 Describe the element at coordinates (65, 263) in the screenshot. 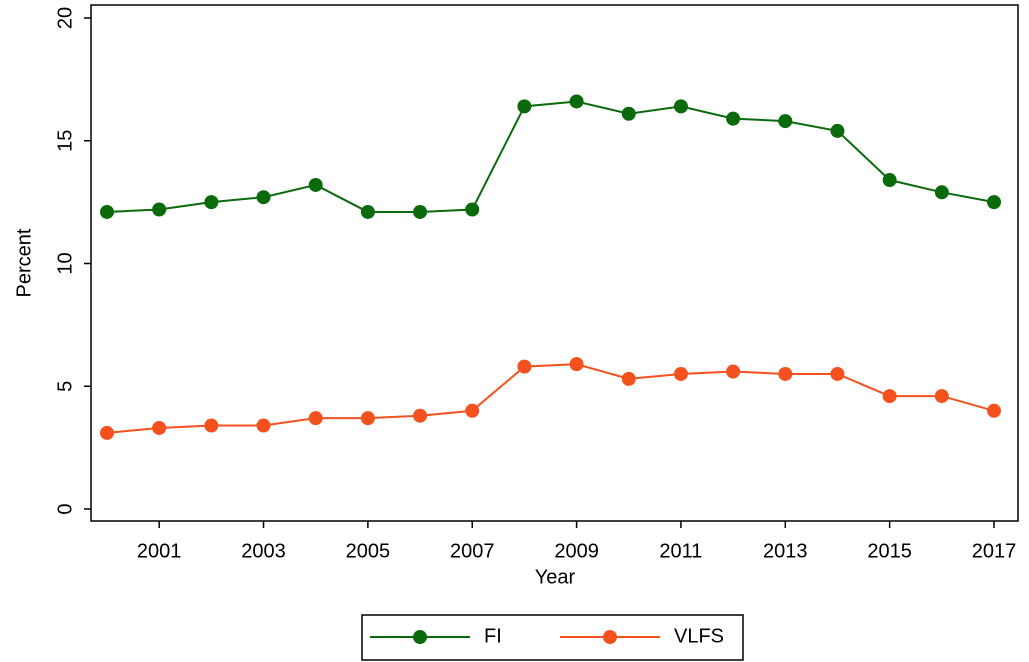

I see `y-tick-label: 10` at that location.